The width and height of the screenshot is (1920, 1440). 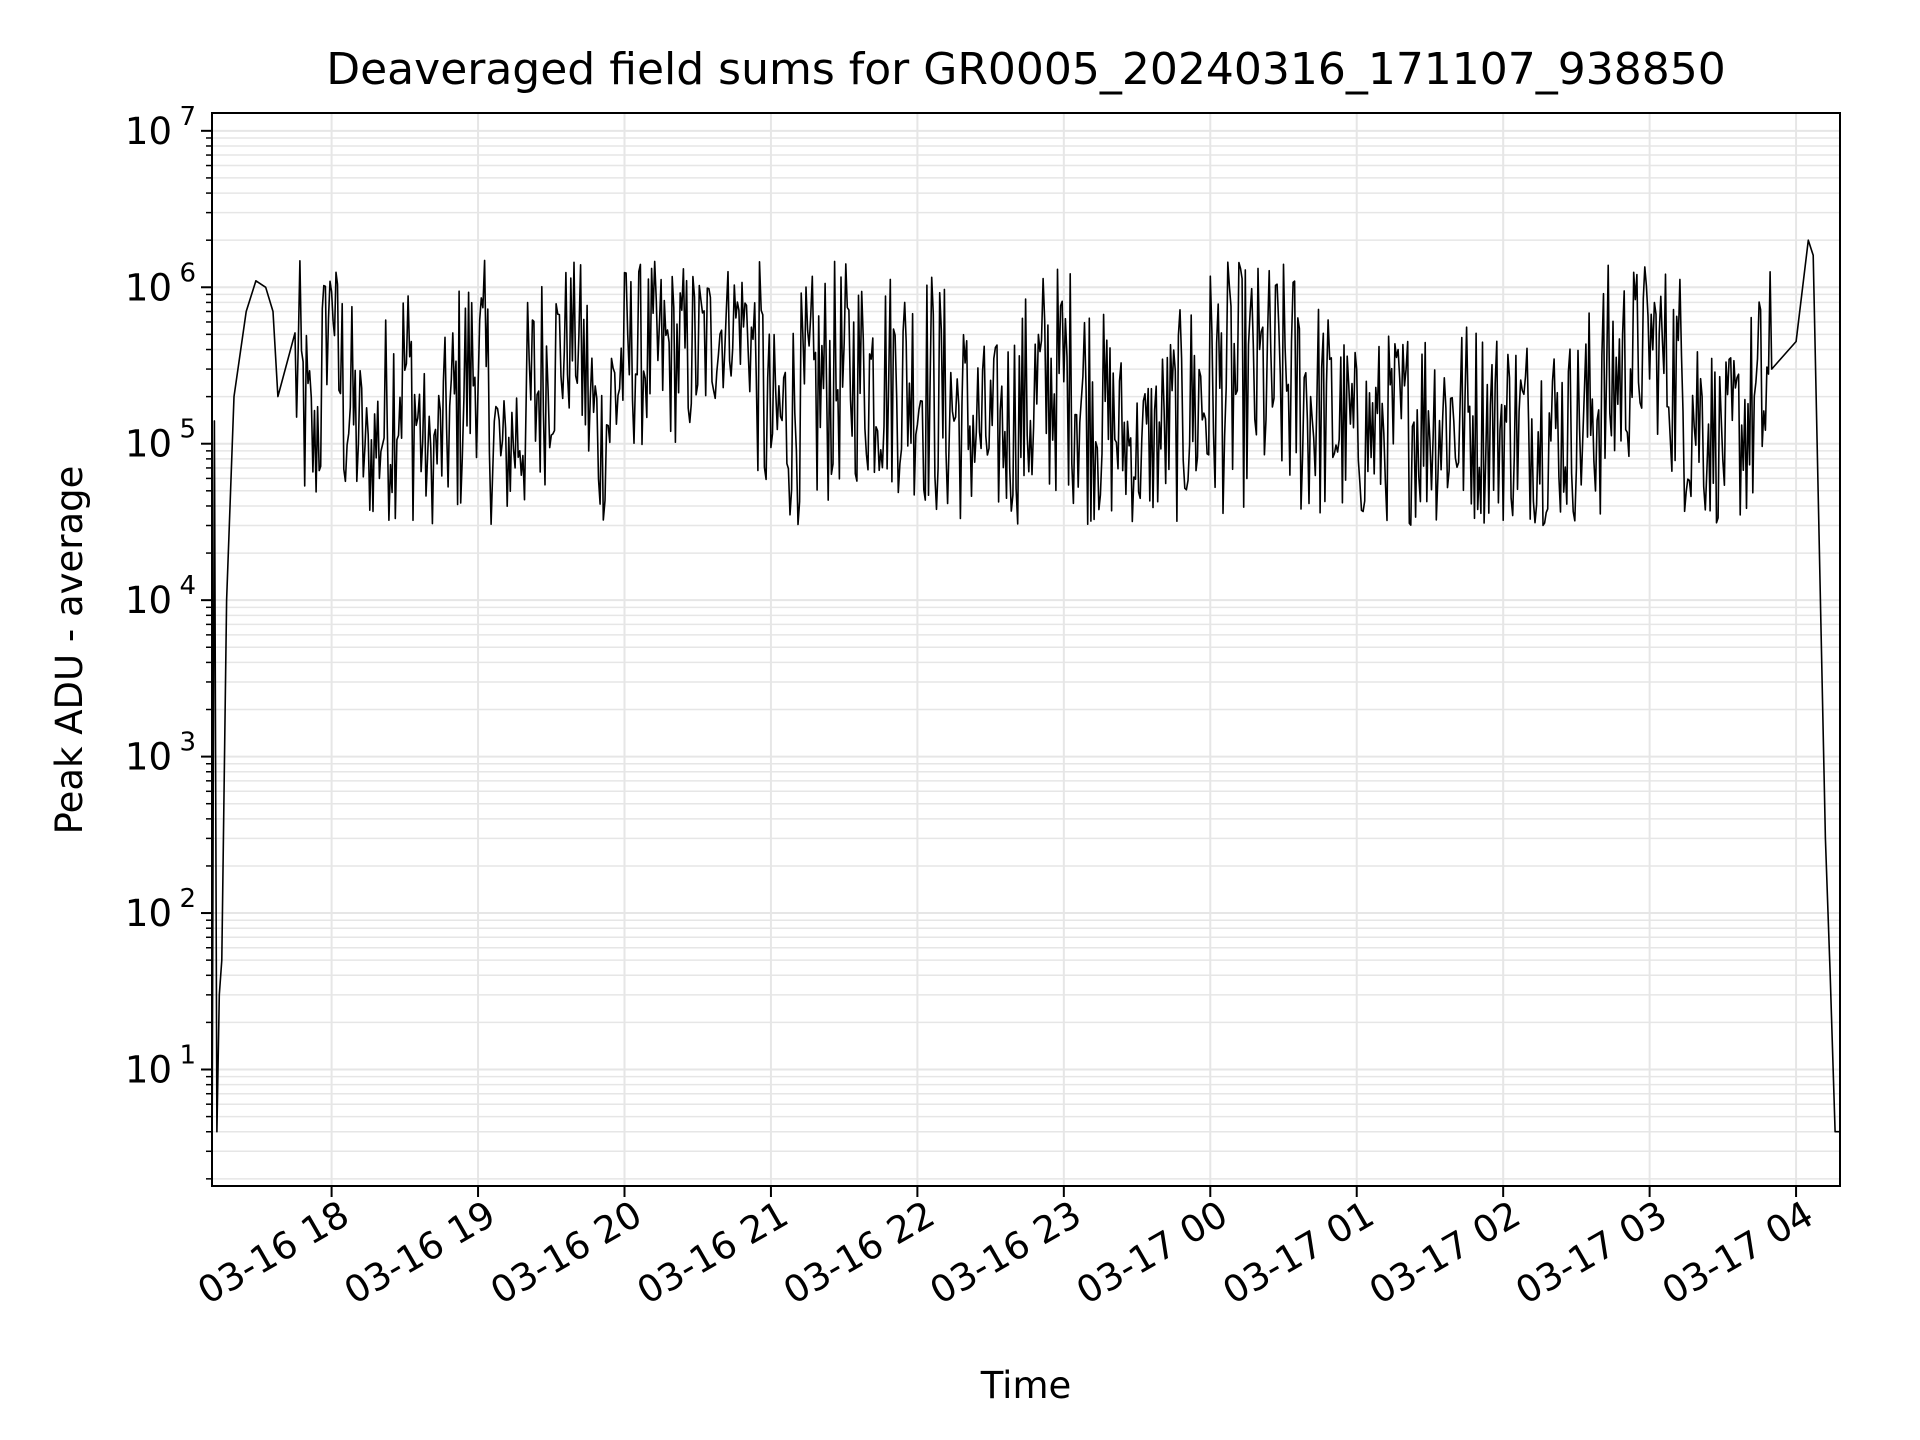 What do you see at coordinates (187, 273) in the screenshot?
I see `y-tick-exponent: 6` at bounding box center [187, 273].